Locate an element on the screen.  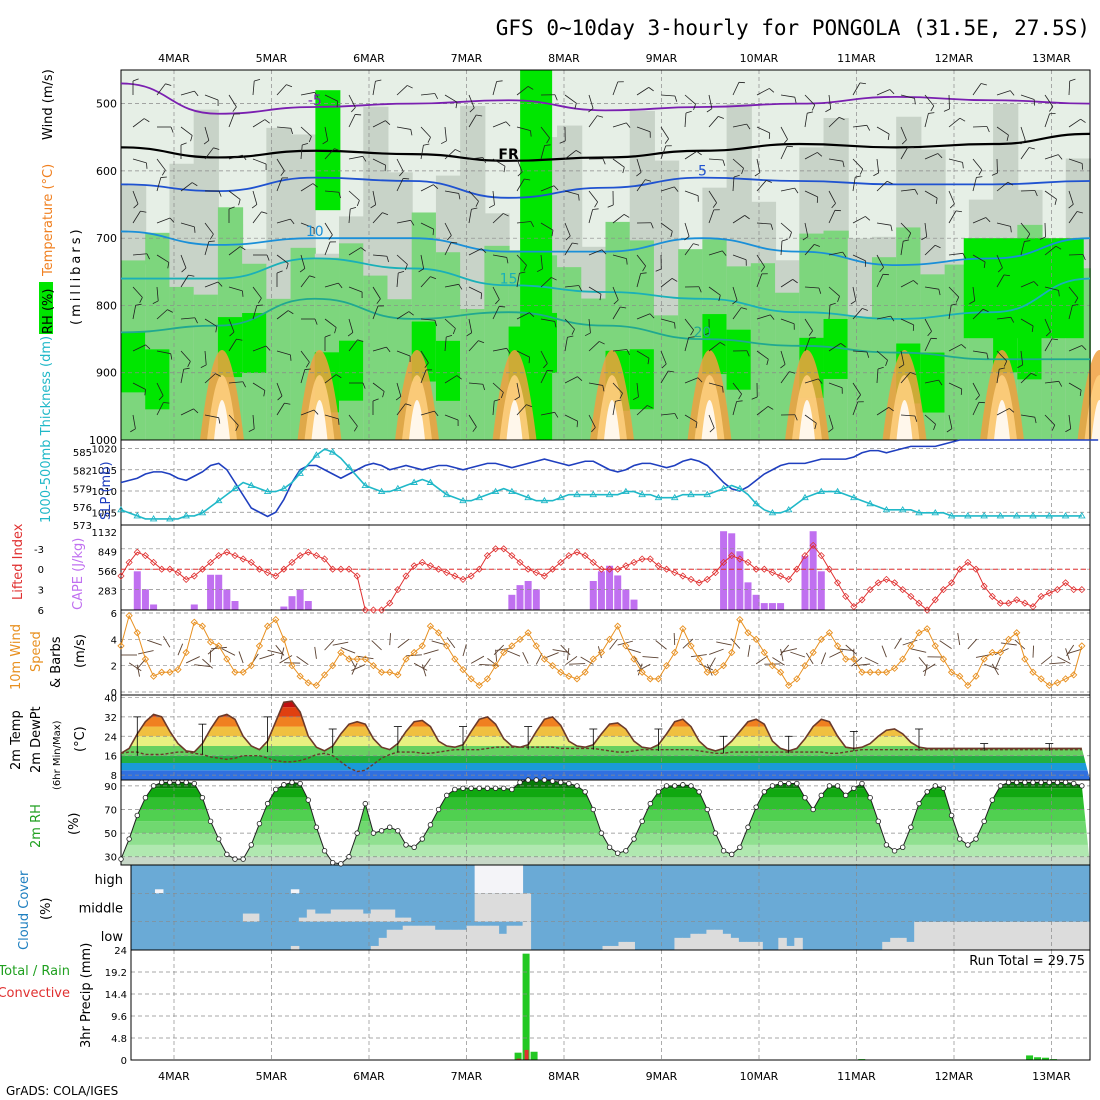
precip-legend-total: Total / Rain is located at coordinates (35, 971).